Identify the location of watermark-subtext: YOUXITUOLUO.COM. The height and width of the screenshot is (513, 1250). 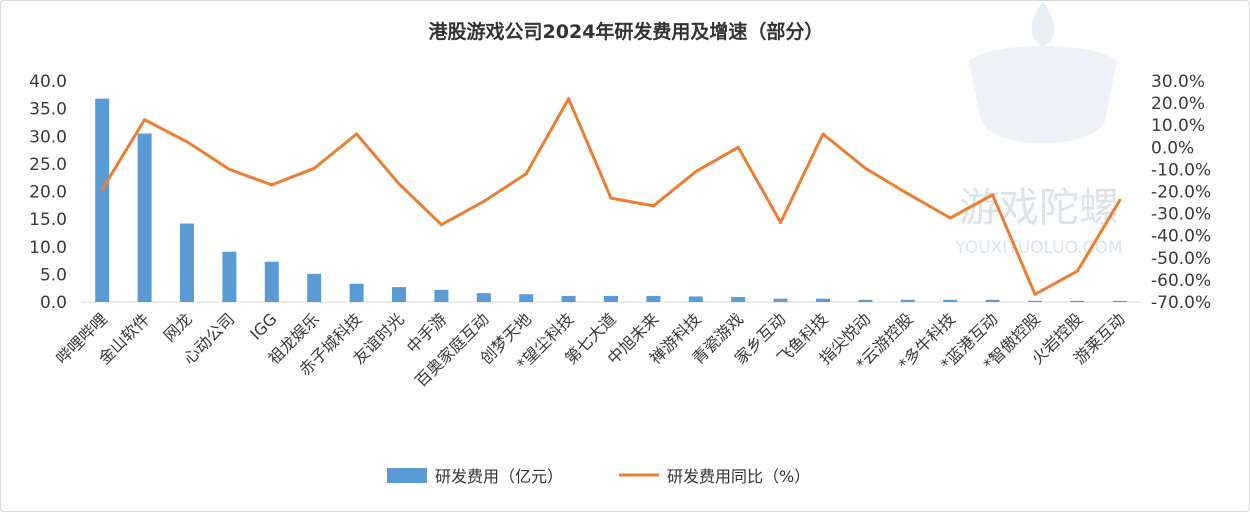
(1038, 248).